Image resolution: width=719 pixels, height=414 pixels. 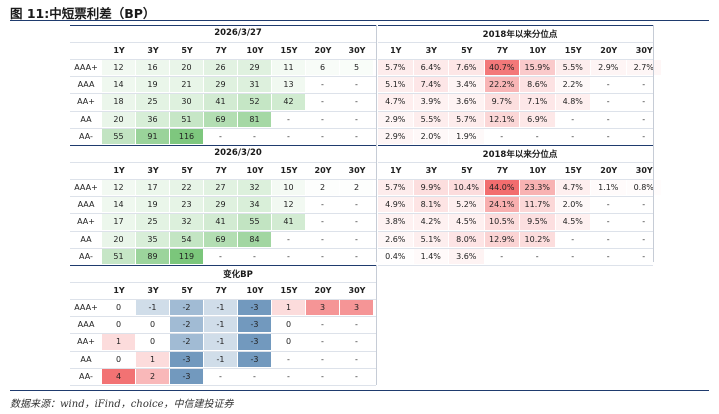 What do you see at coordinates (288, 205) in the screenshot?
I see `spread-cell: 12` at bounding box center [288, 205].